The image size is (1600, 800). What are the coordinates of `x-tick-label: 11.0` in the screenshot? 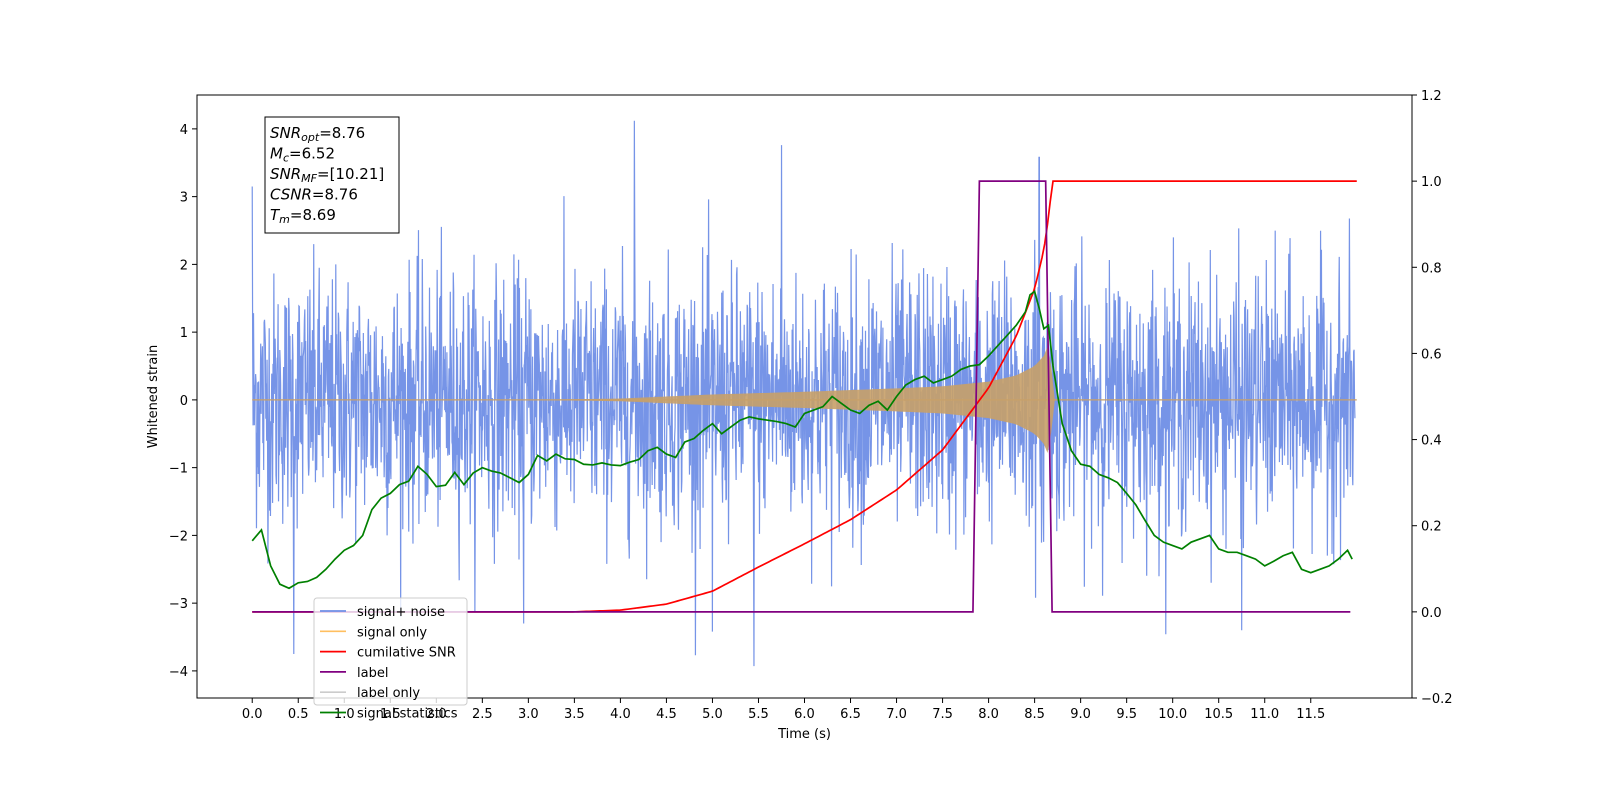 It's located at (1264, 714).